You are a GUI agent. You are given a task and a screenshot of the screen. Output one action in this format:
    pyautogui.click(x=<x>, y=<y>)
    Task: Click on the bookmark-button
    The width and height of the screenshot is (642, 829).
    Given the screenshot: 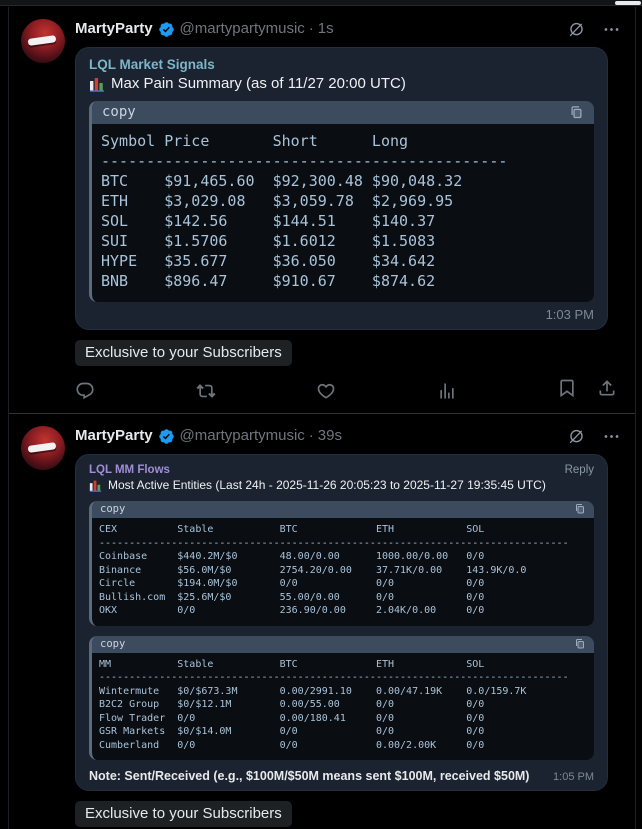 What is the action you would take?
    pyautogui.click(x=567, y=390)
    